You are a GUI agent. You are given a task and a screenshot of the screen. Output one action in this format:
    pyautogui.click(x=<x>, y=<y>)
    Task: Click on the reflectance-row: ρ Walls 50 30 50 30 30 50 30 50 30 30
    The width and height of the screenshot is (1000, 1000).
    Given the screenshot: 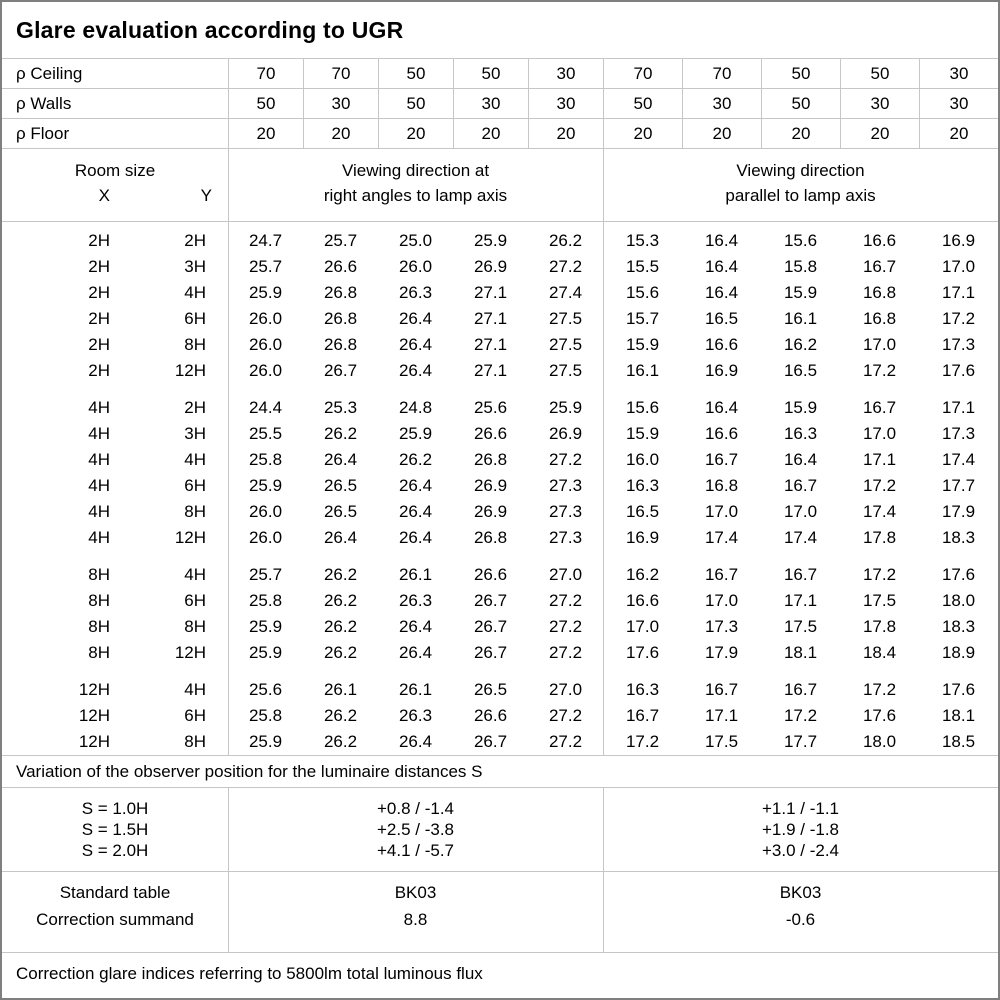 What is the action you would take?
    pyautogui.click(x=500, y=104)
    